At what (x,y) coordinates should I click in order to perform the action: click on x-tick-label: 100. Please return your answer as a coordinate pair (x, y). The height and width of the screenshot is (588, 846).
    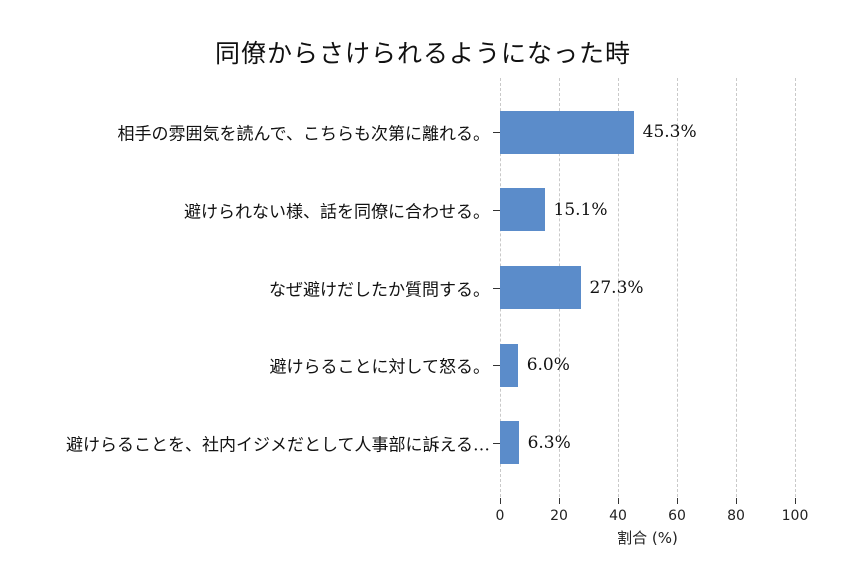
    Looking at the image, I should click on (795, 516).